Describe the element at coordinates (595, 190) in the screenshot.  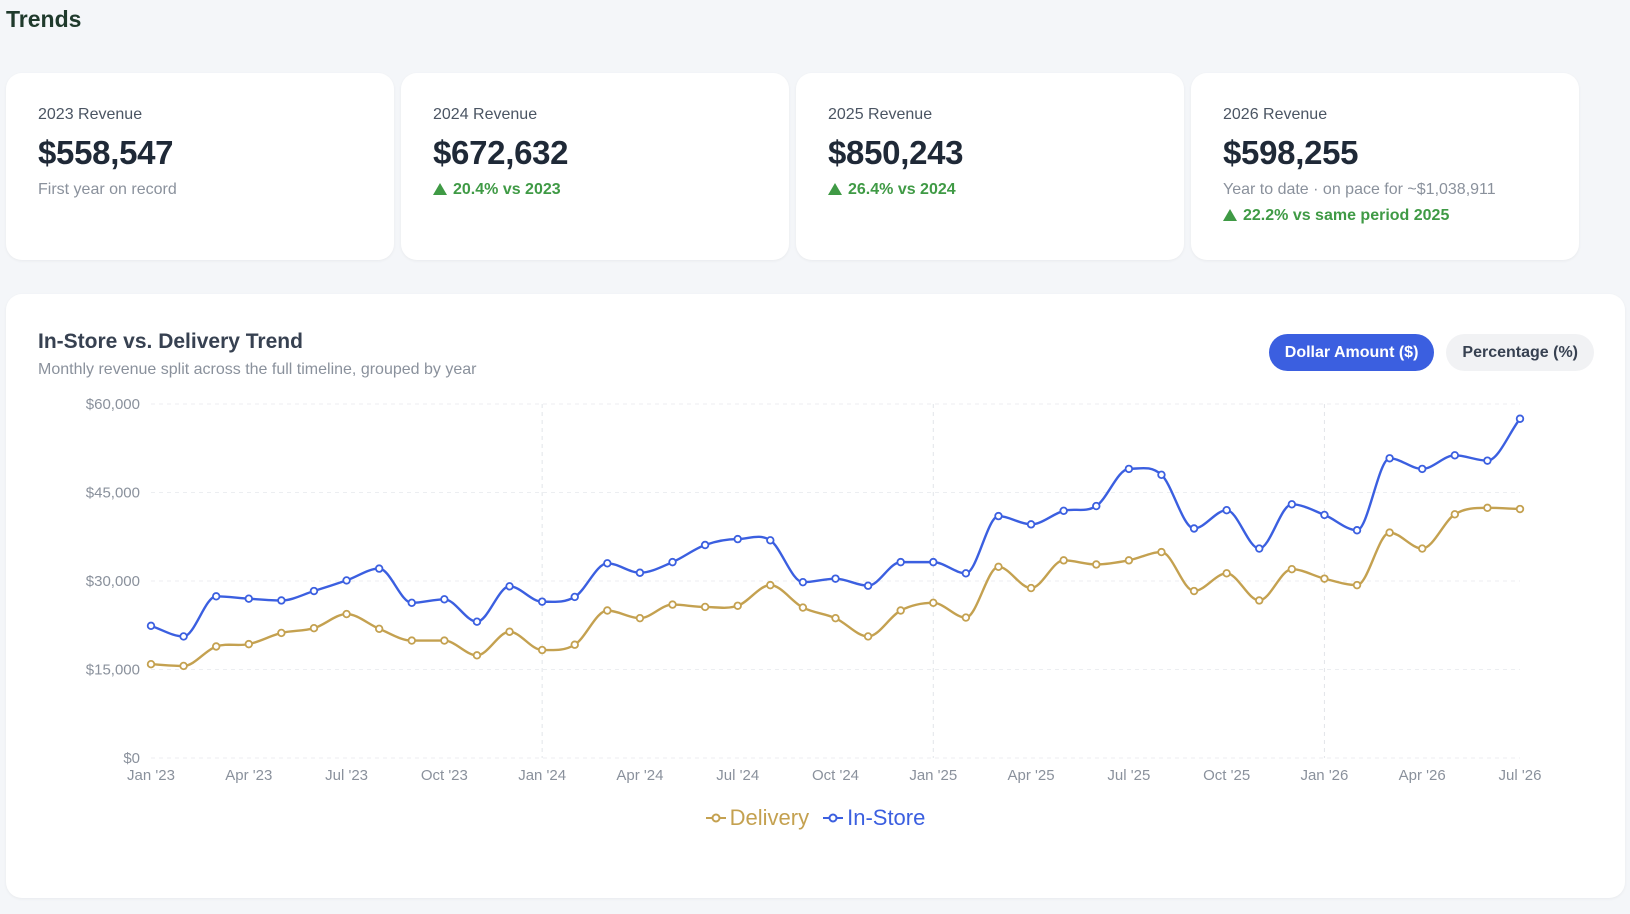
I see `kpi-delta: 20.4% vs 2023` at that location.